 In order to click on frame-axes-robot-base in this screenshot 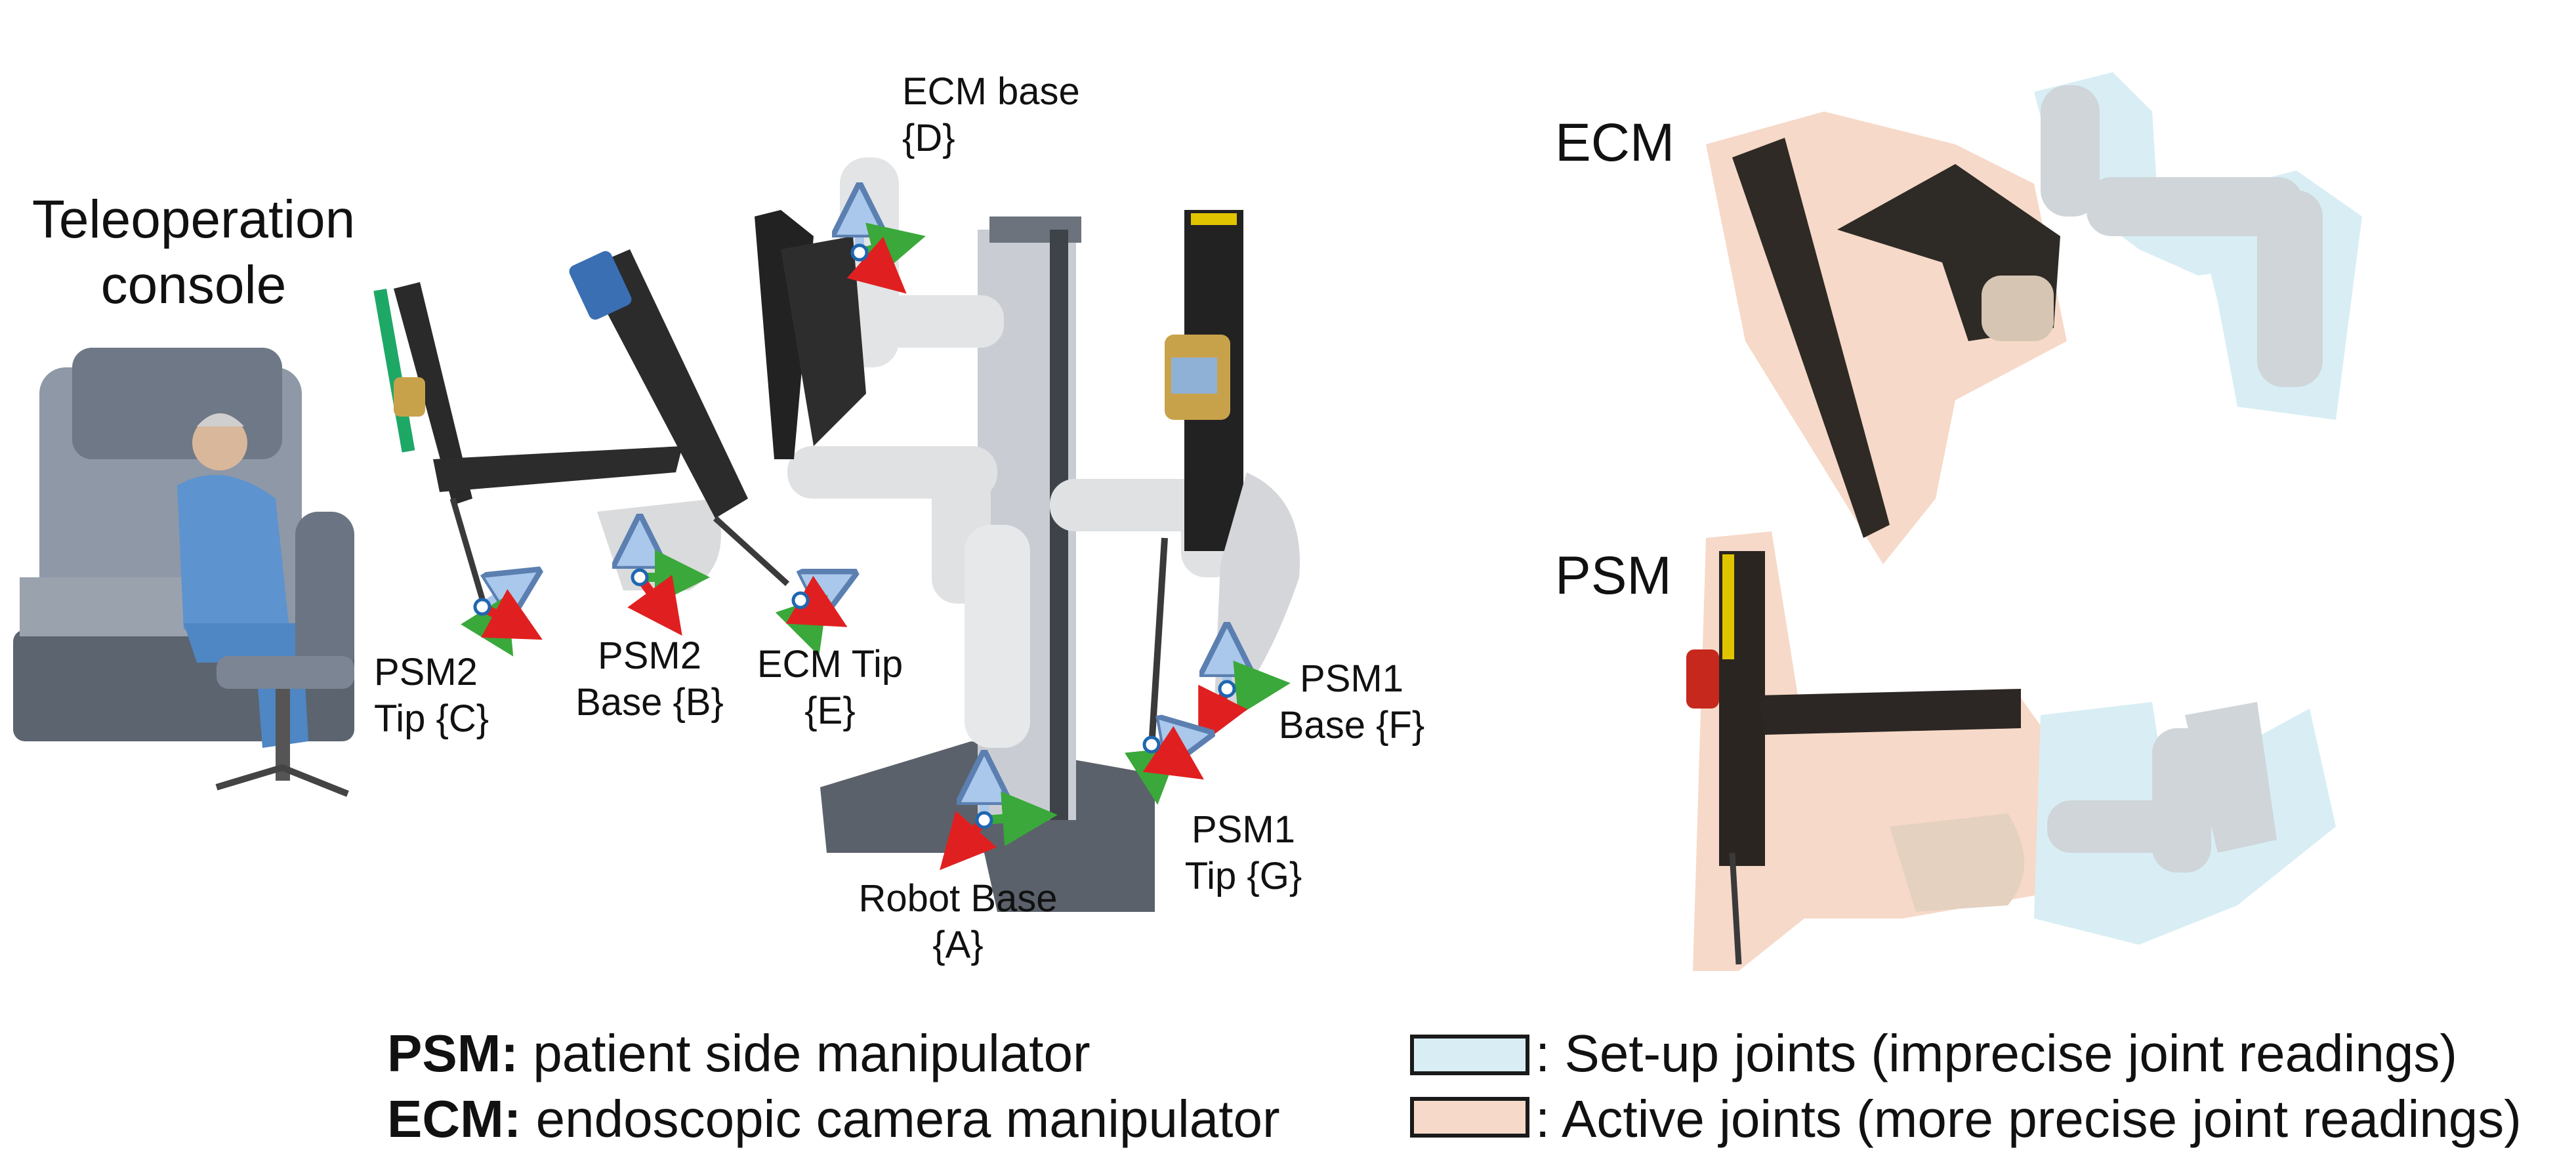, I will do `click(999, 824)`.